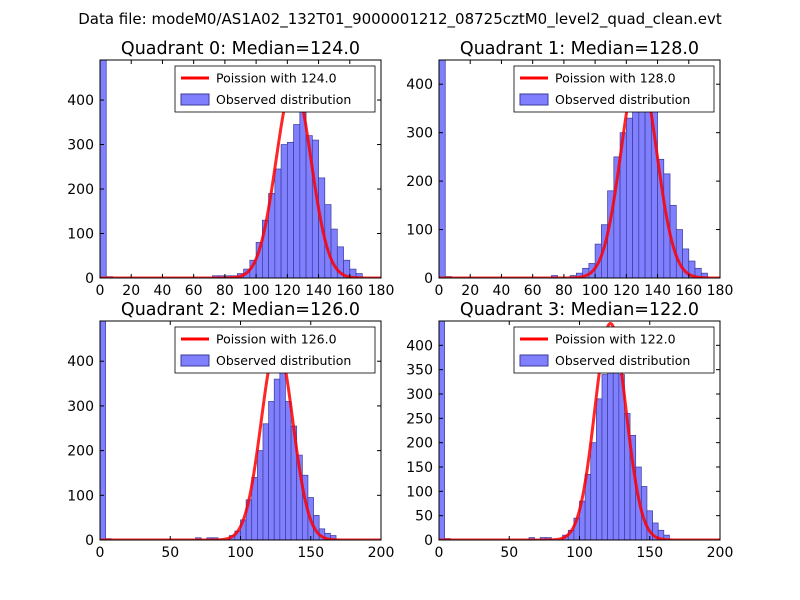  What do you see at coordinates (275, 89) in the screenshot?
I see `legend: Poission with 124.0 Observed distribution` at bounding box center [275, 89].